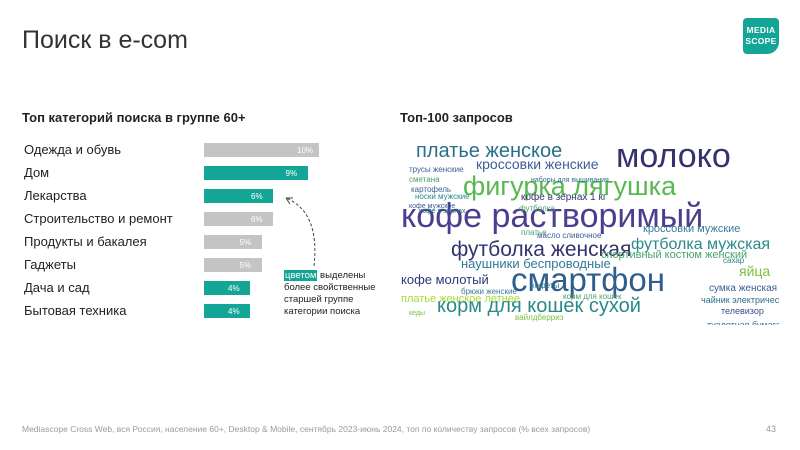  Describe the element at coordinates (552, 216) in the screenshot. I see `word-cloud-term: кофе растворимый` at that location.